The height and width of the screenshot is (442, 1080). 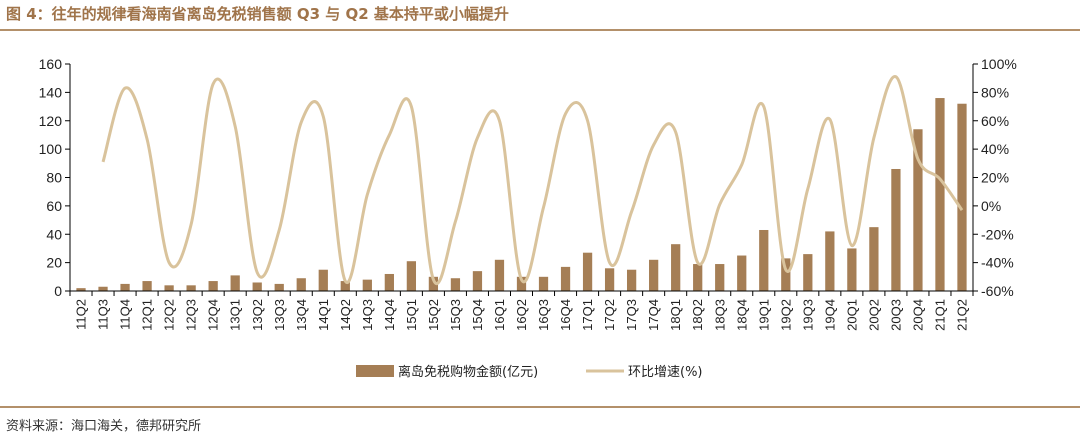 I want to click on left-tick-label: 0, so click(x=58, y=291).